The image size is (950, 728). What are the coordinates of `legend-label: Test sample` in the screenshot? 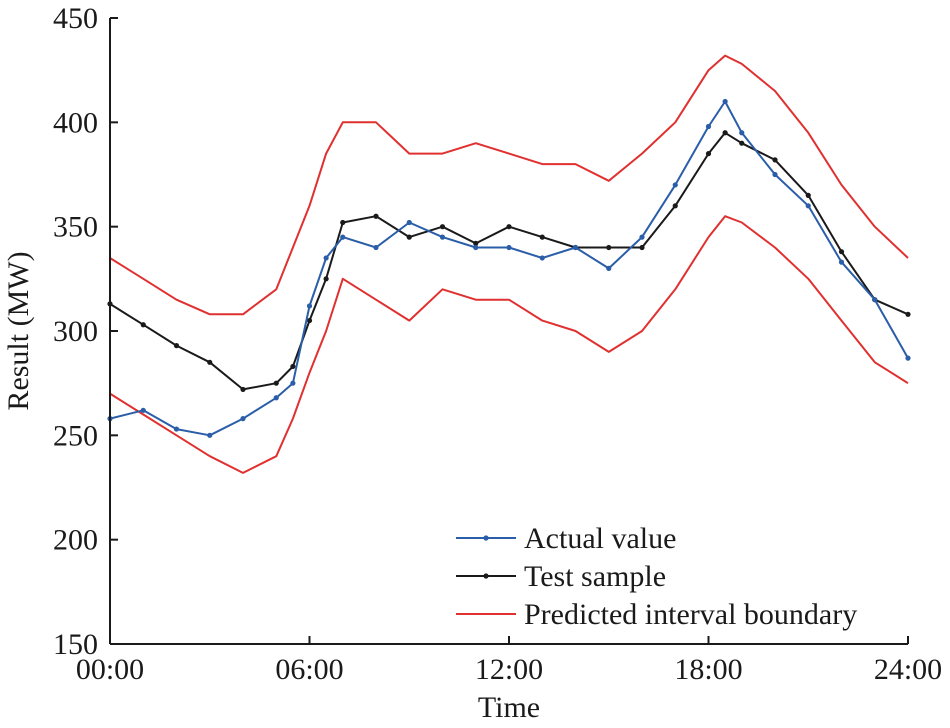 It's located at (595, 576).